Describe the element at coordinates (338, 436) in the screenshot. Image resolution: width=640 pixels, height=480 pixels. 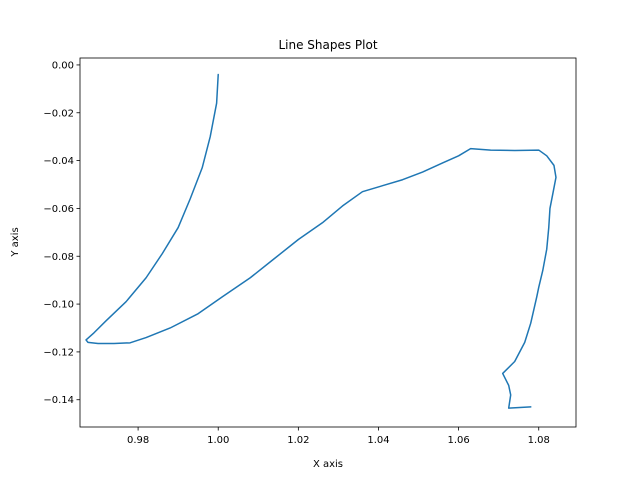
I see `x-axis-ticks: 0.98 1.00 1.02 1.04 1.06 1.08` at that location.